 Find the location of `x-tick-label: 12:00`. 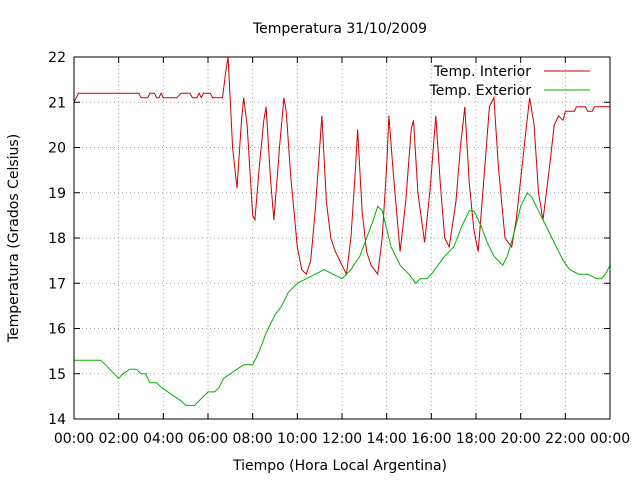

x-tick-label: 12:00 is located at coordinates (342, 439).